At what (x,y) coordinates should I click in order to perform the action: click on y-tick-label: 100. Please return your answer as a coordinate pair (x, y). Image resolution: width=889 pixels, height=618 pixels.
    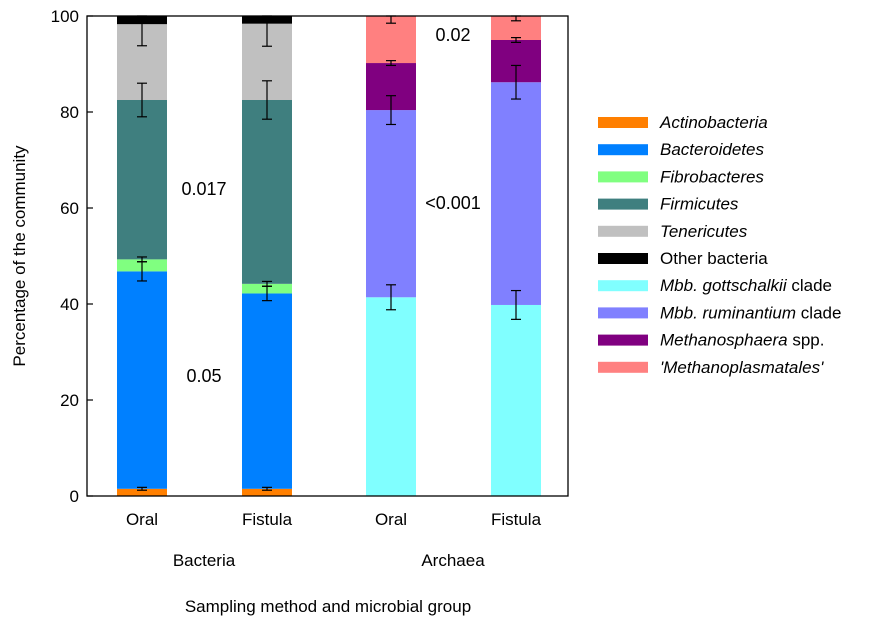
    Looking at the image, I should click on (65, 16).